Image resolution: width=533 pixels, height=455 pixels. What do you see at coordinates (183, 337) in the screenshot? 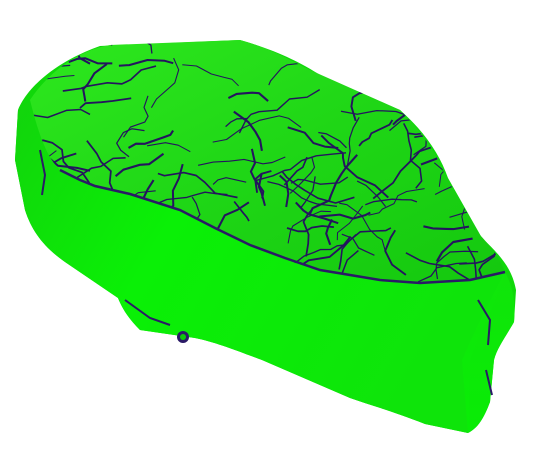
I see `hole` at bounding box center [183, 337].